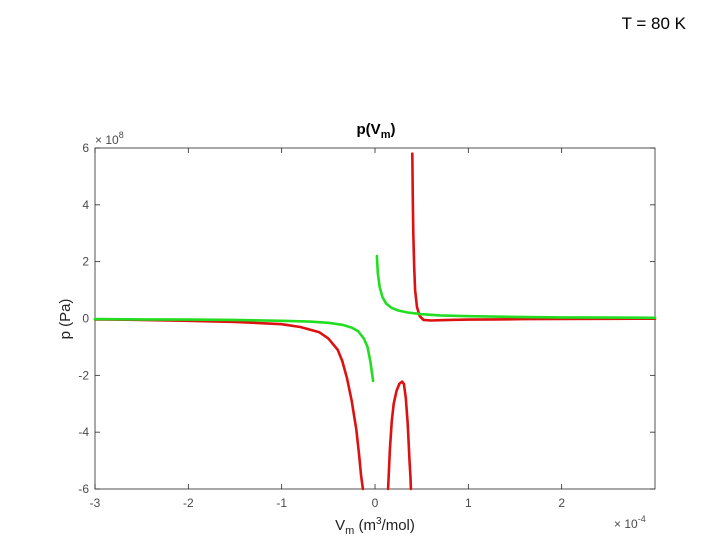  What do you see at coordinates (188, 503) in the screenshot?
I see `x-tick-label: -2` at bounding box center [188, 503].